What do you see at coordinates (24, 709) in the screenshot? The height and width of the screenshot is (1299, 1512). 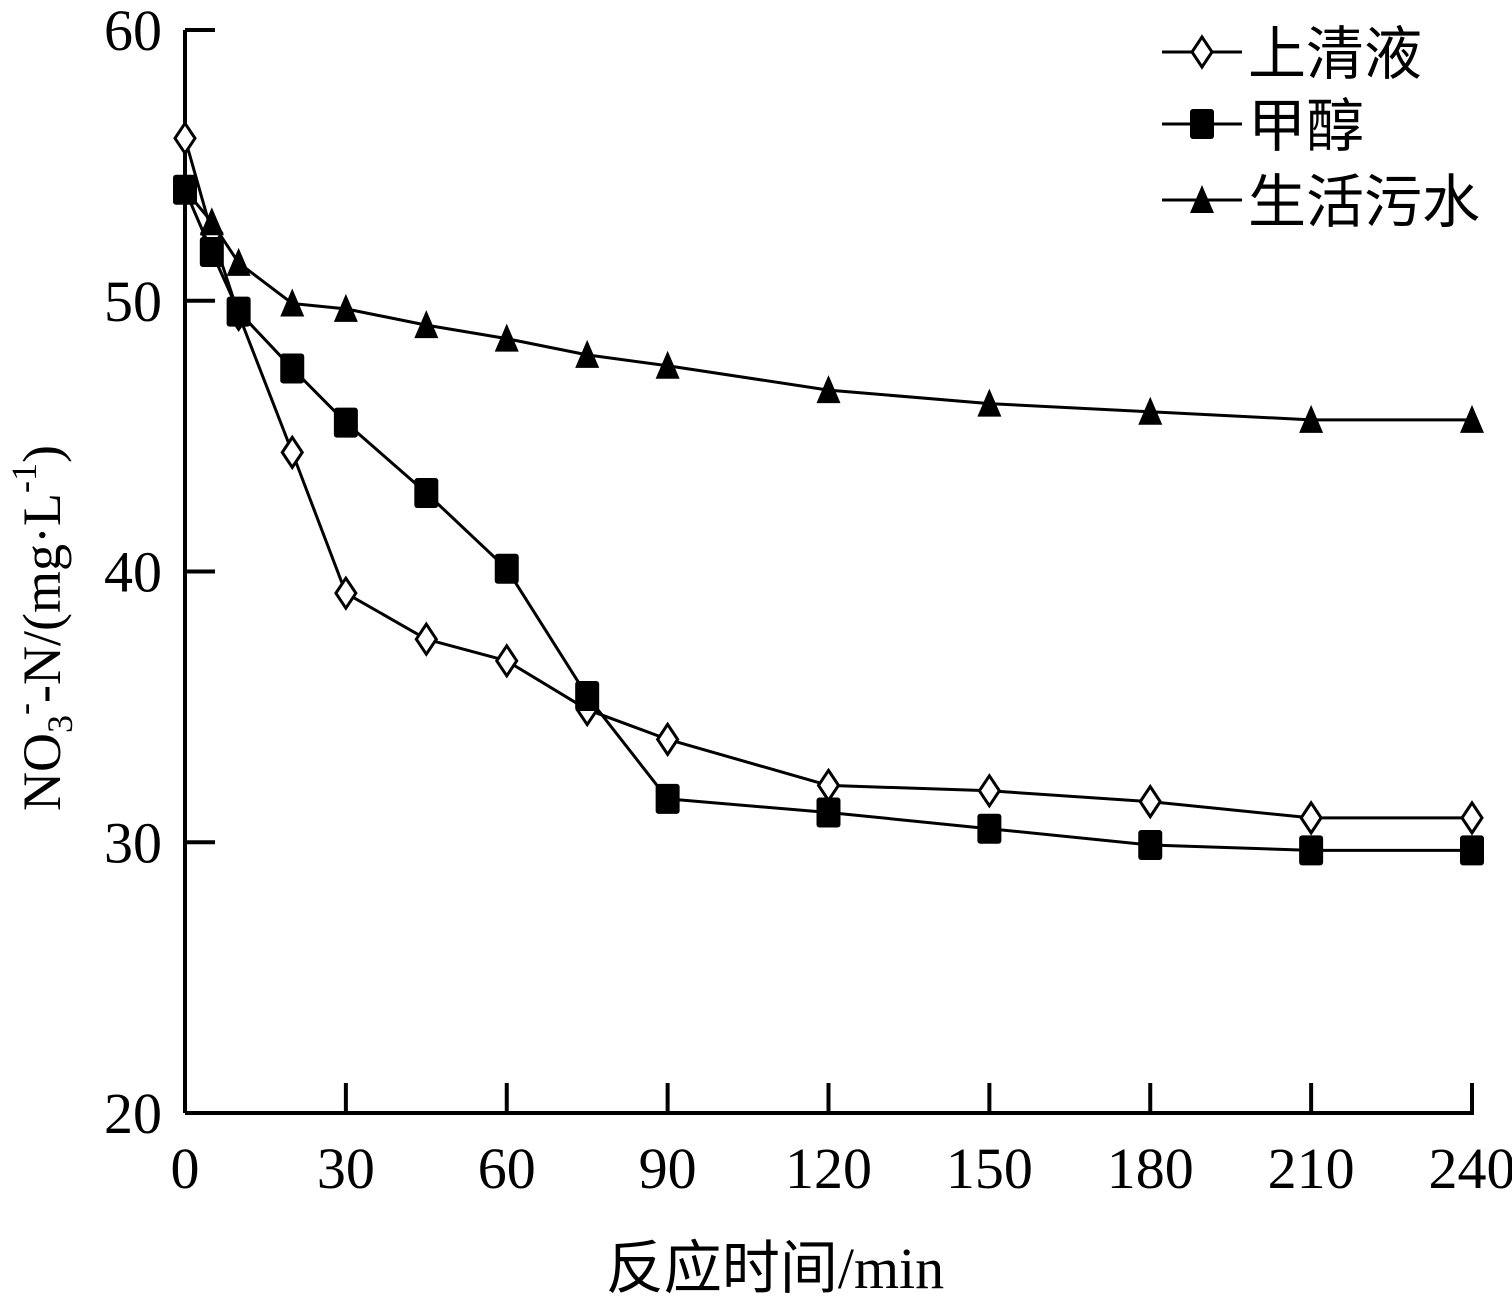 I see `y-label-sup: -` at bounding box center [24, 709].